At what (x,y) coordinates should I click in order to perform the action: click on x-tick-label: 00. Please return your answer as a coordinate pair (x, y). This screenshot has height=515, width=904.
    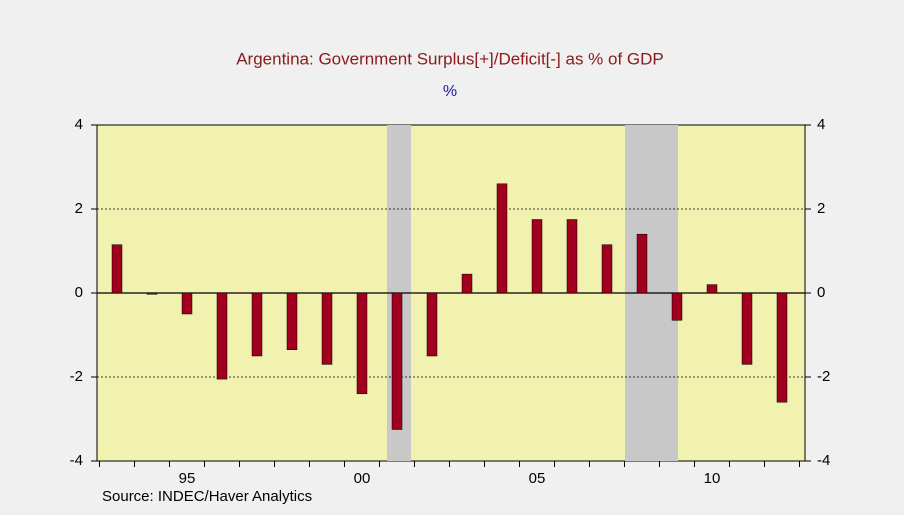
    Looking at the image, I should click on (362, 478).